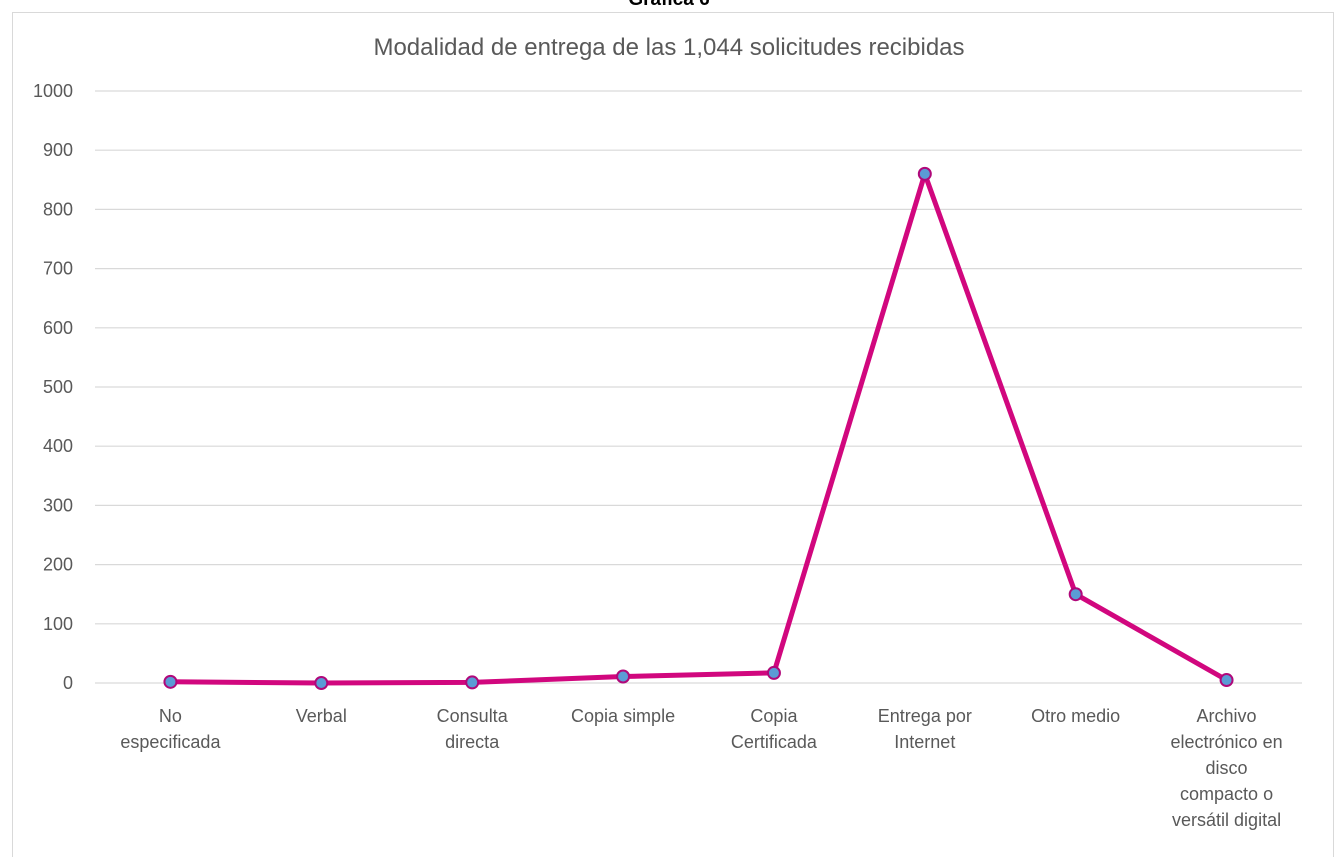 This screenshot has width=1338, height=857. Describe the element at coordinates (669, 6) in the screenshot. I see `figure-heading: Gráfica 6` at that location.